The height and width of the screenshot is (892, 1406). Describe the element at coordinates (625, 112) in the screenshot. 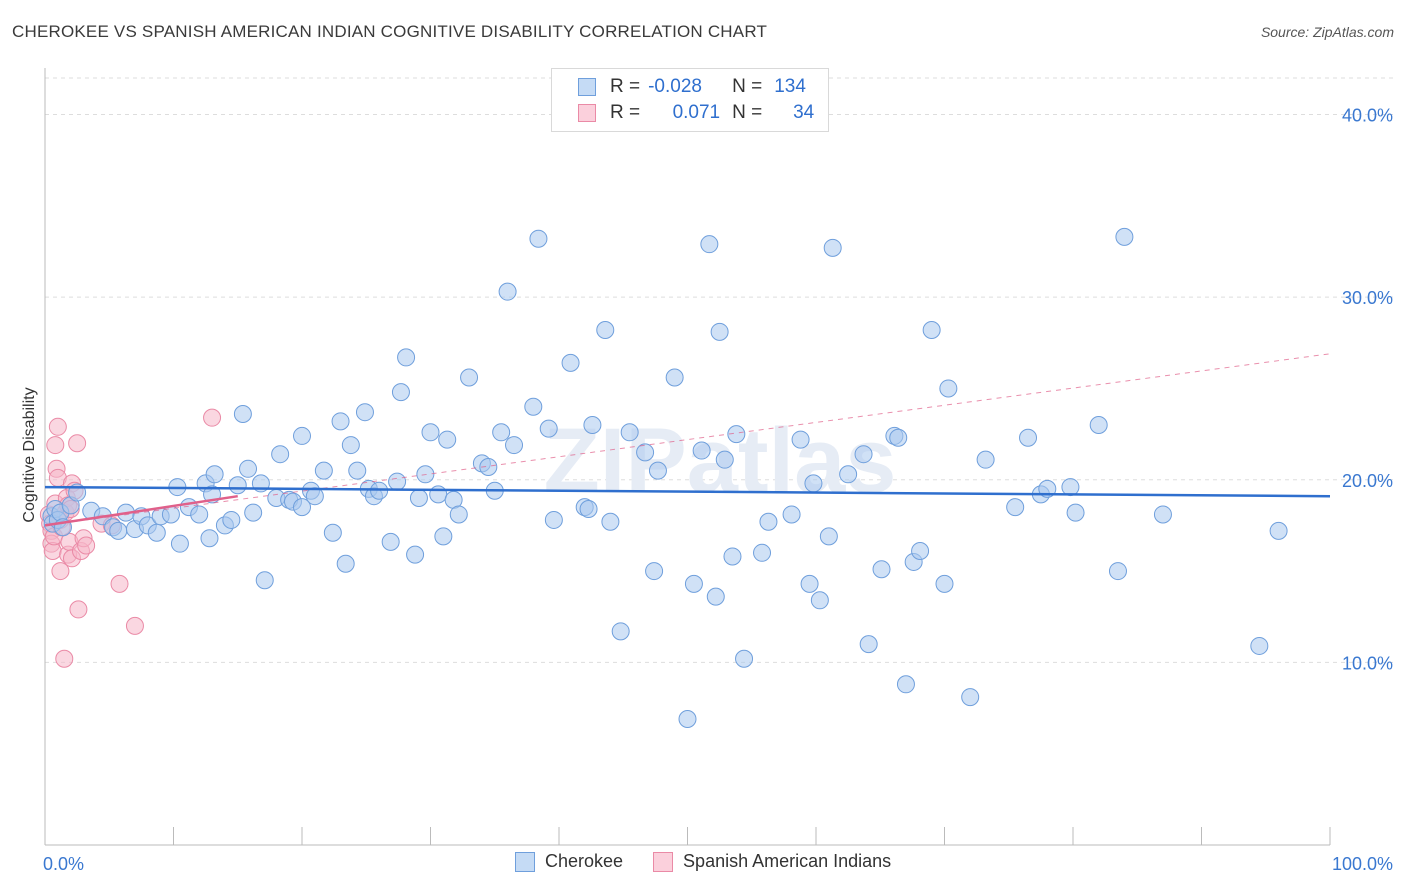

I see `r-label: R =` at that location.